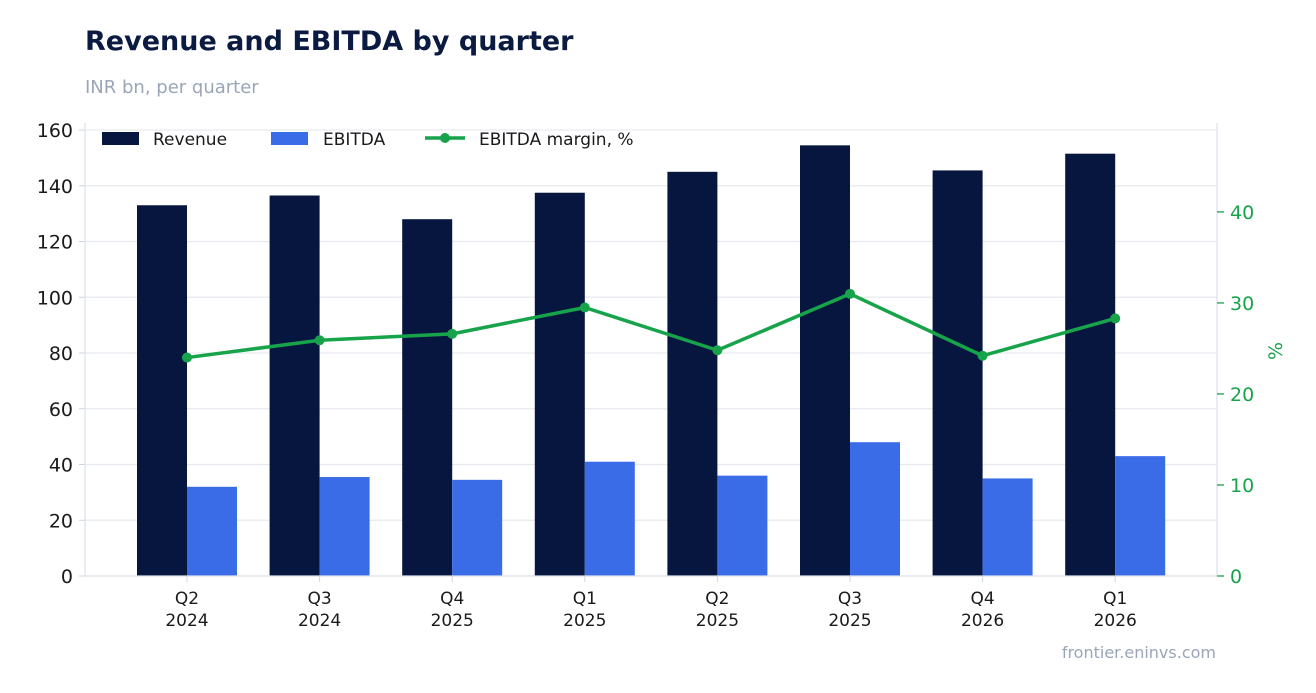 This screenshot has width=1316, height=693. I want to click on legend-label-revenue: Revenue, so click(190, 140).